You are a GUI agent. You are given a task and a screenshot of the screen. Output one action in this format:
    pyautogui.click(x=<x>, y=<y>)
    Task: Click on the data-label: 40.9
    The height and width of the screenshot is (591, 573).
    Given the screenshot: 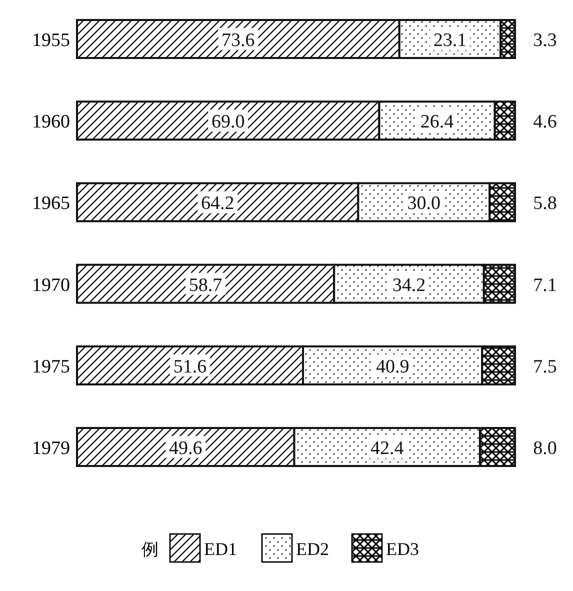 What is the action you would take?
    pyautogui.click(x=393, y=367)
    